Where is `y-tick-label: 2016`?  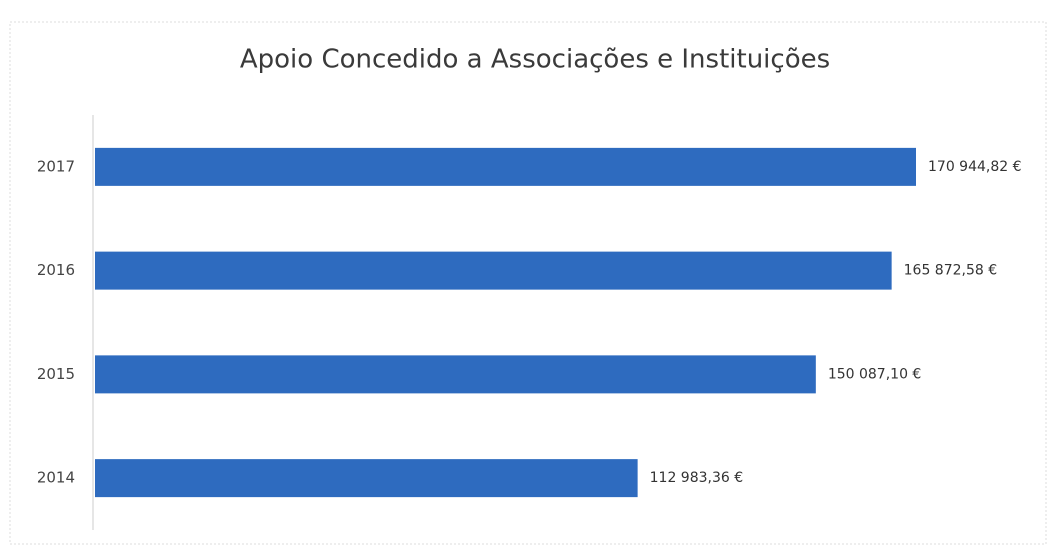
y-tick-label: 2016 is located at coordinates (56, 270).